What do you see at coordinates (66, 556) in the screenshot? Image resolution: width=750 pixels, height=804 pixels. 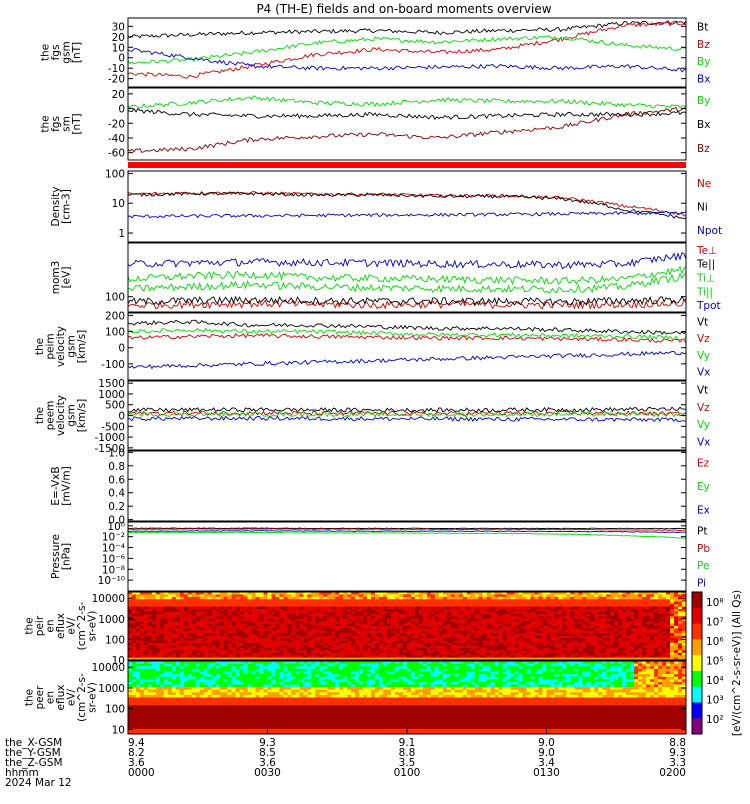 I see `y-axis-label-line: [nPa]` at bounding box center [66, 556].